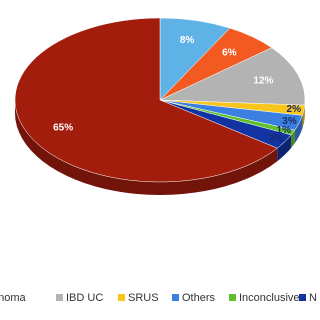 This screenshot has width=320, height=320. What do you see at coordinates (143, 298) in the screenshot?
I see `legend-label: SRUS` at bounding box center [143, 298].